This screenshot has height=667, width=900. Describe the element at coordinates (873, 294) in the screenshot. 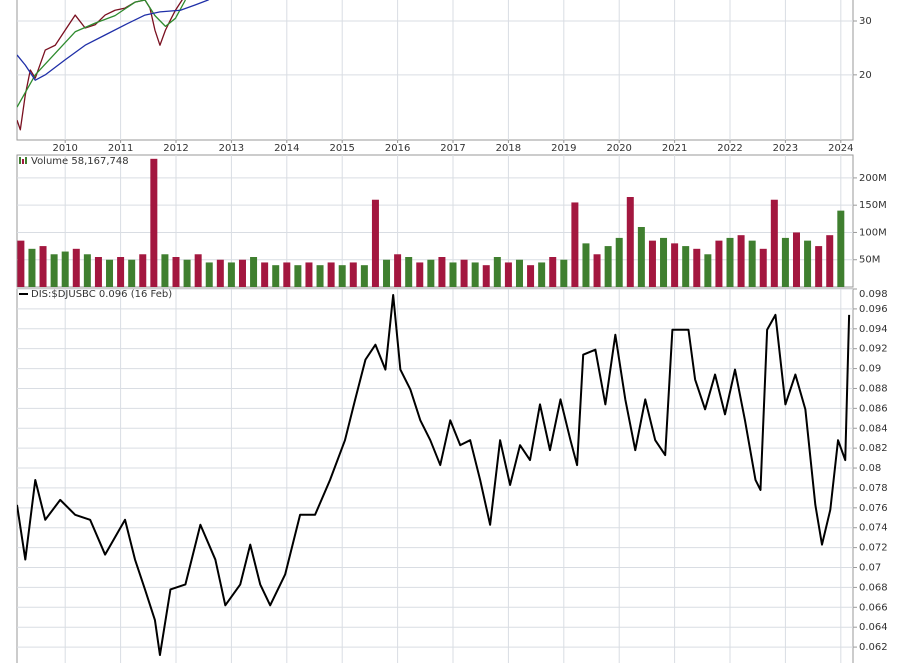

I see `y-tick-label: 0.098` at that location.